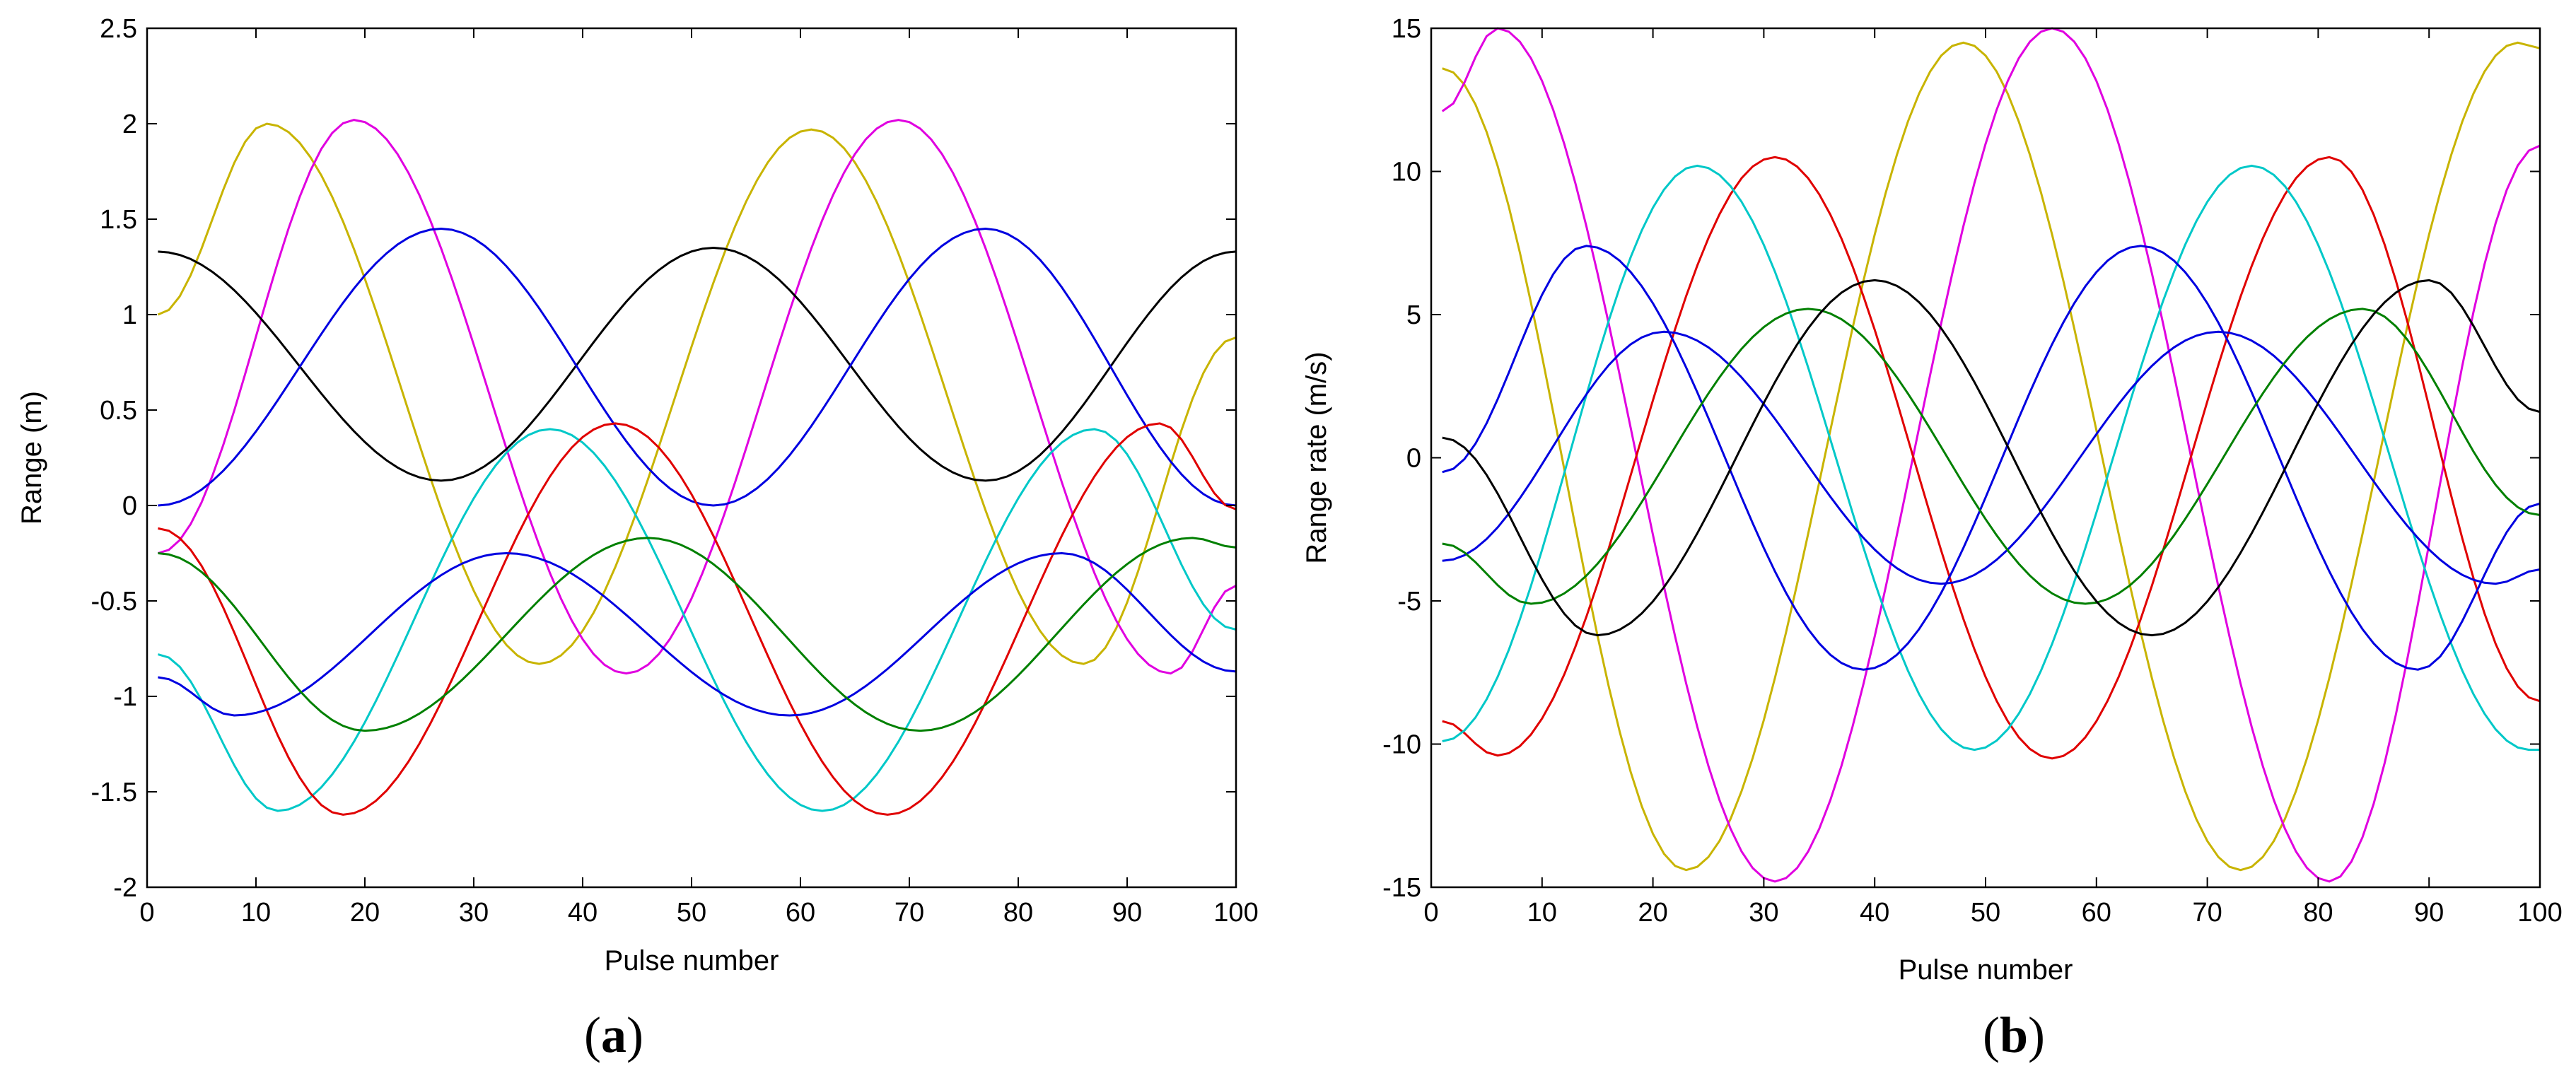 Image resolution: width=2576 pixels, height=1076 pixels. What do you see at coordinates (125, 697) in the screenshot?
I see `y-tick-label: -1` at bounding box center [125, 697].